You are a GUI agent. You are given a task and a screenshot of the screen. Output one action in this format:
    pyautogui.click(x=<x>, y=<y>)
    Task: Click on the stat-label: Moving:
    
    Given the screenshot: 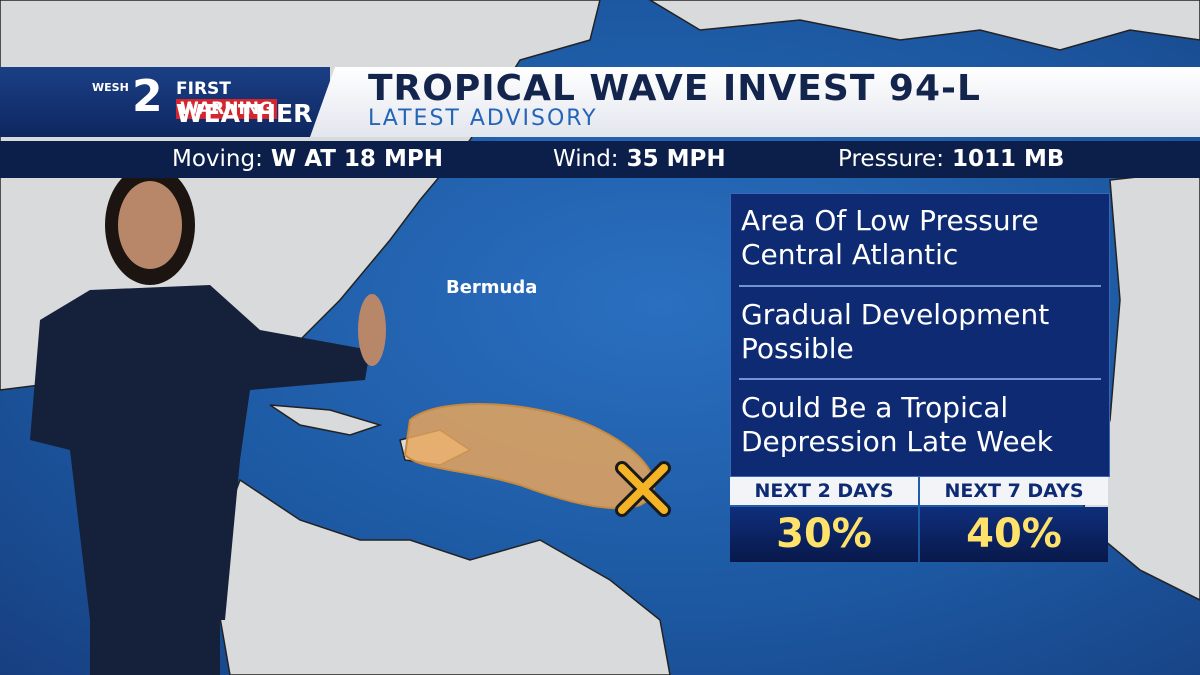 What is the action you would take?
    pyautogui.click(x=217, y=159)
    